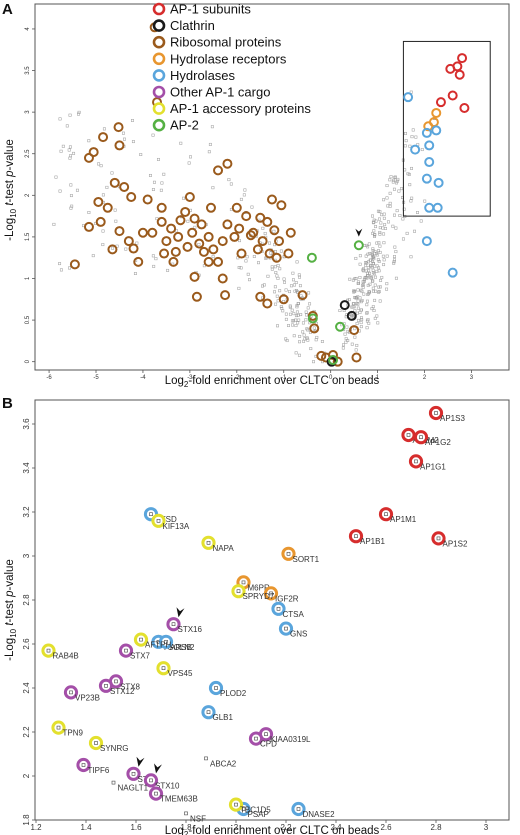  Describe the element at coordinates (122, 691) in the screenshot. I see `point-label: STX12` at that location.